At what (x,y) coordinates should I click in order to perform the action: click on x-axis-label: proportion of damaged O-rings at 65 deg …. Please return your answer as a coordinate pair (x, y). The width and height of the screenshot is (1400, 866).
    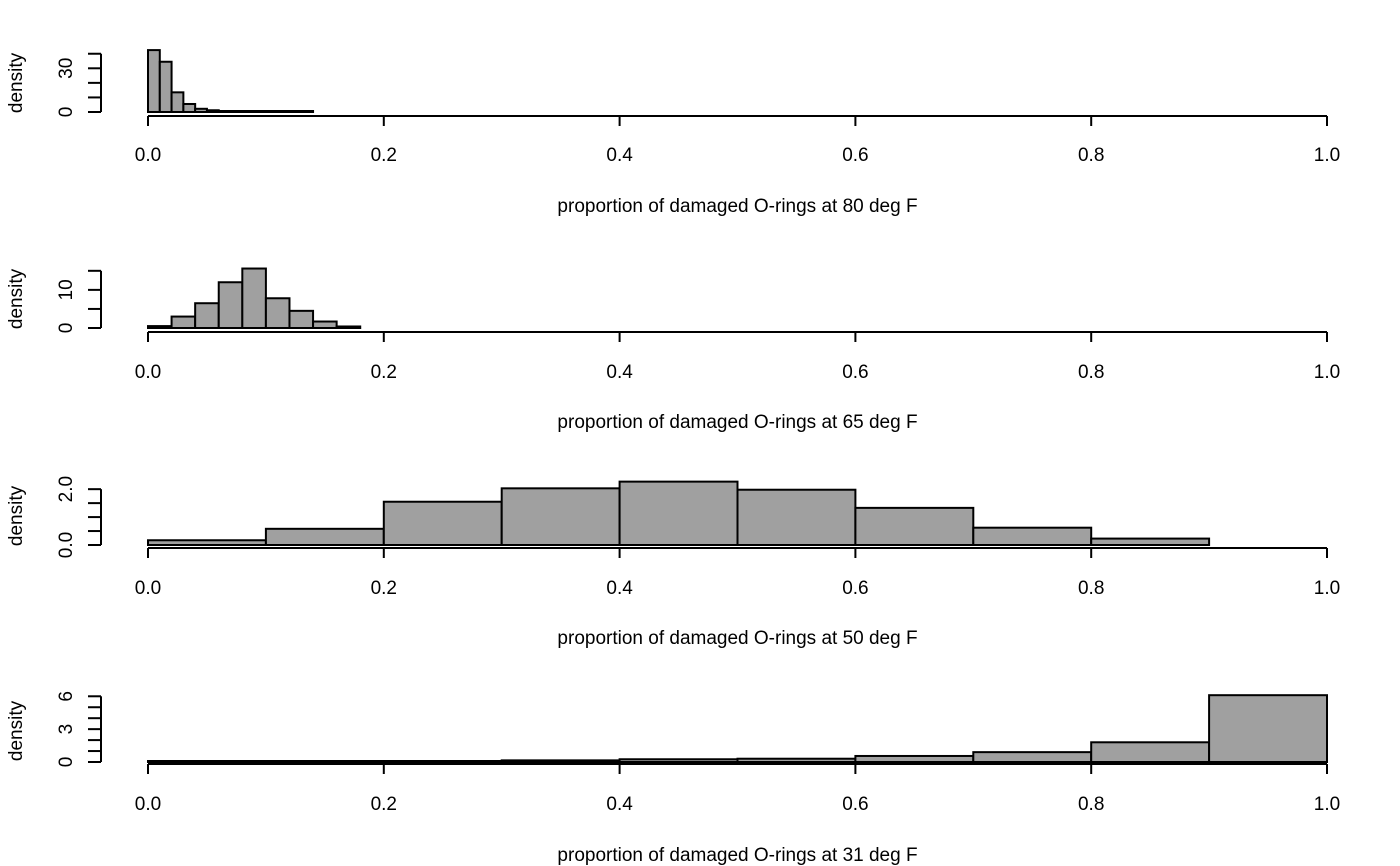
    Looking at the image, I should click on (737, 422).